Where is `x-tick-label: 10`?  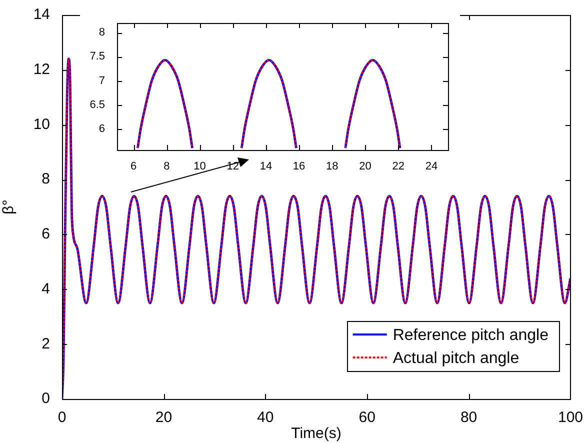 x-tick-label: 10 is located at coordinates (200, 166).